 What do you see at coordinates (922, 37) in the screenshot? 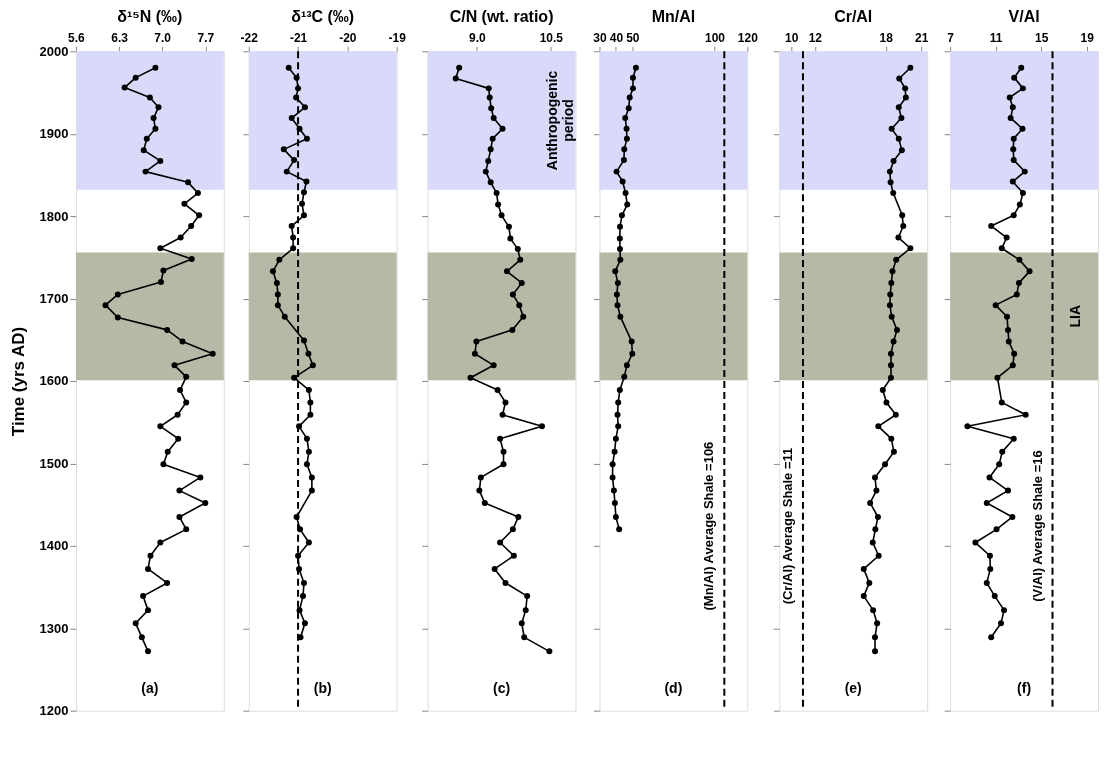
I see `x-tick-label: 21` at bounding box center [922, 37].